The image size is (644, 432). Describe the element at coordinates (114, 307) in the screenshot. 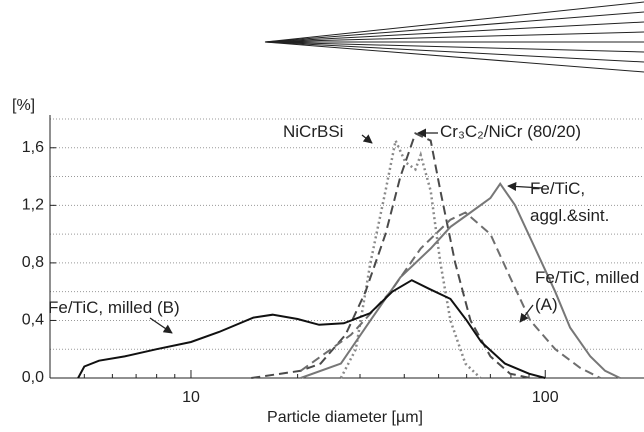

I see `series-label: Fe/TiC, milled (B)` at that location.